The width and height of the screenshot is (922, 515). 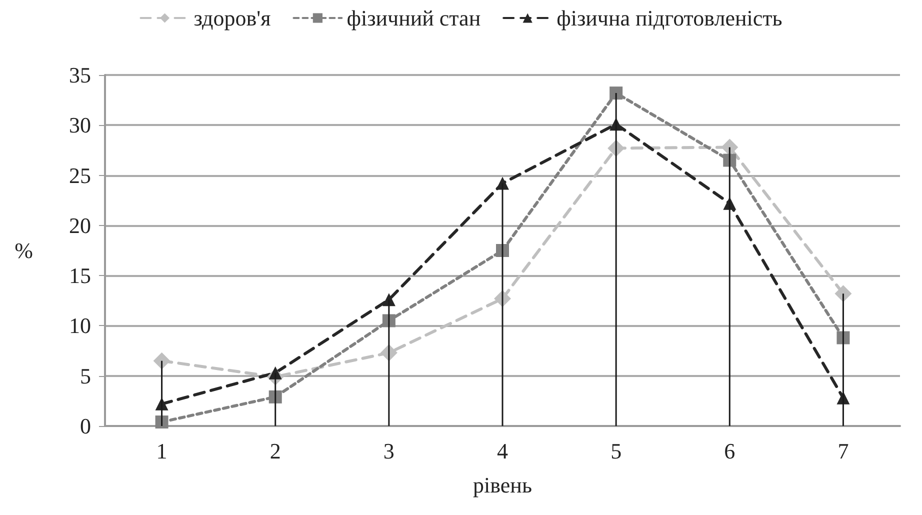 What do you see at coordinates (502, 485) in the screenshot?
I see `x-axis-title: рівень` at bounding box center [502, 485].